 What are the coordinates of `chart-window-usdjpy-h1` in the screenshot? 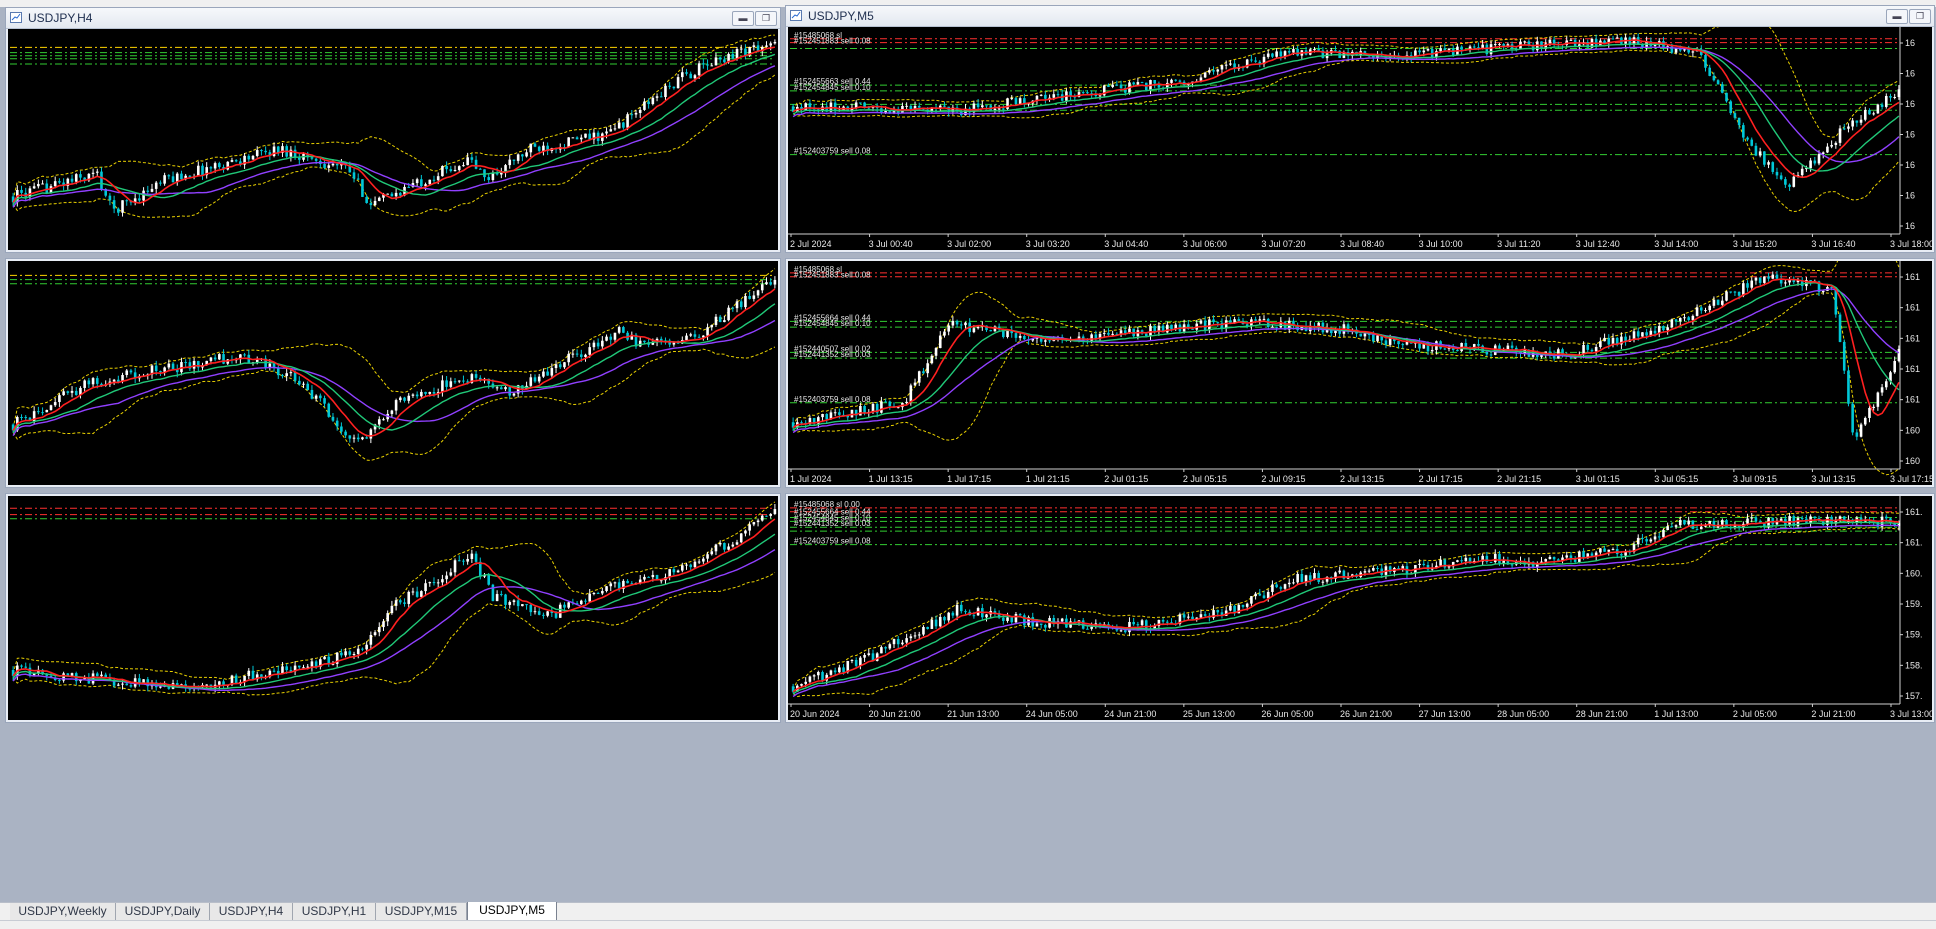 It's located at (393, 373).